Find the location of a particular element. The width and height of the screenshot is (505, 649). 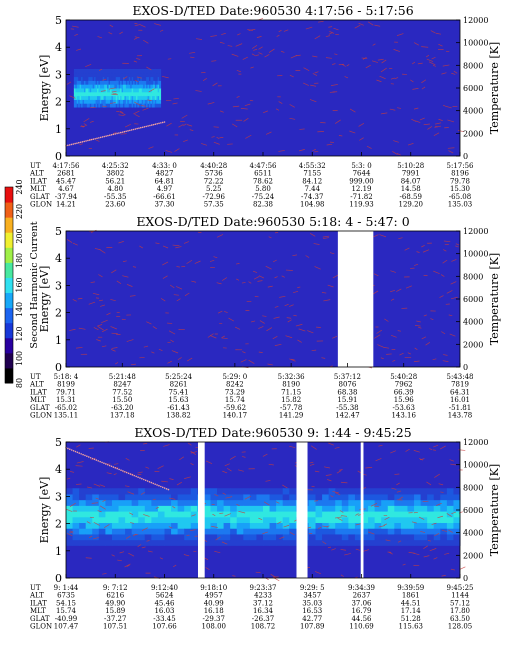

table-cell: -40.99 is located at coordinates (66, 619).